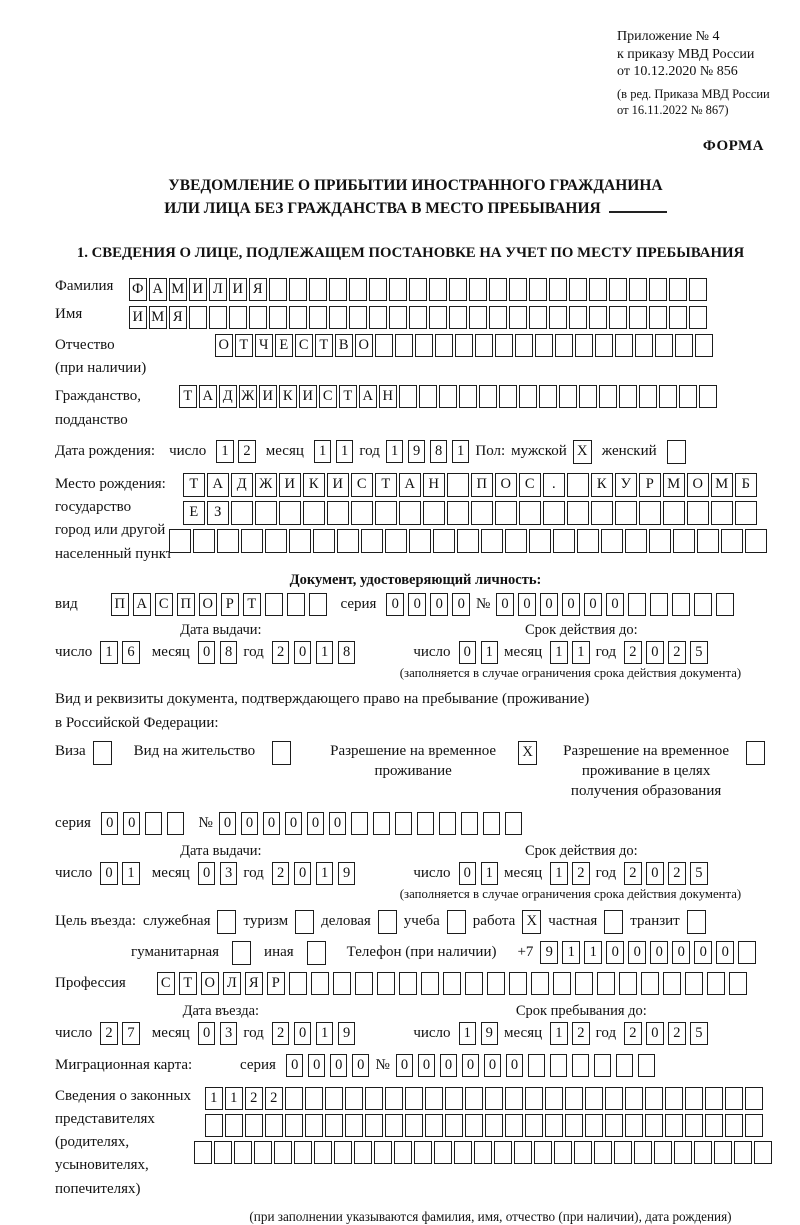 This screenshot has height=1225, width=800. What do you see at coordinates (415, 579) in the screenshot?
I see `id-doc-header: Документ, удостоверяющий личность:` at bounding box center [415, 579].